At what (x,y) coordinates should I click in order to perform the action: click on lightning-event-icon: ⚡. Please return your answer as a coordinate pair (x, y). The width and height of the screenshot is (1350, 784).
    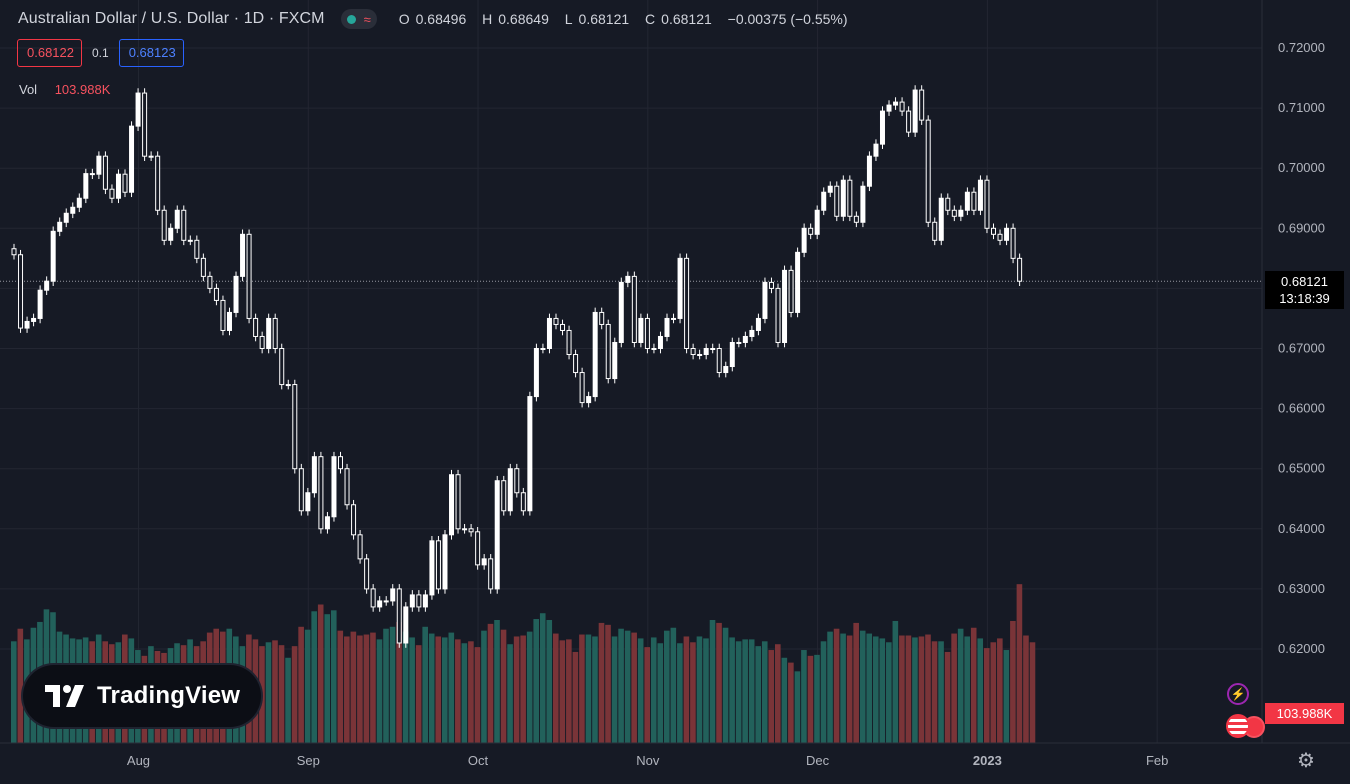
    Looking at the image, I should click on (1238, 694).